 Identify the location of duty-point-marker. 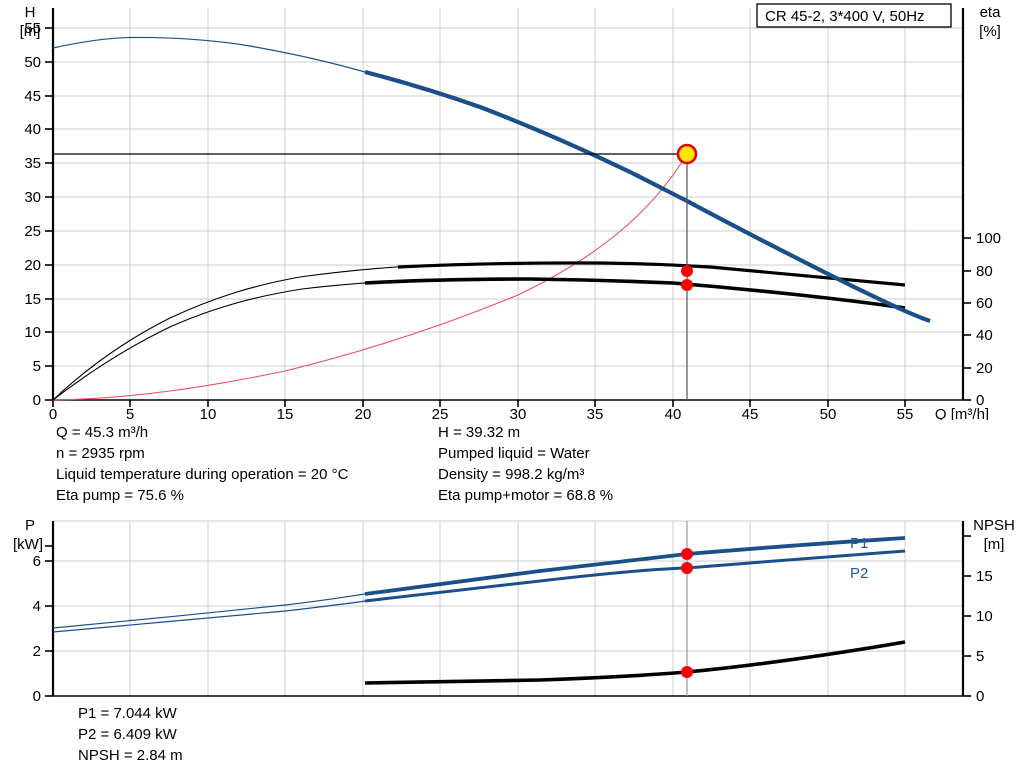
(687, 154).